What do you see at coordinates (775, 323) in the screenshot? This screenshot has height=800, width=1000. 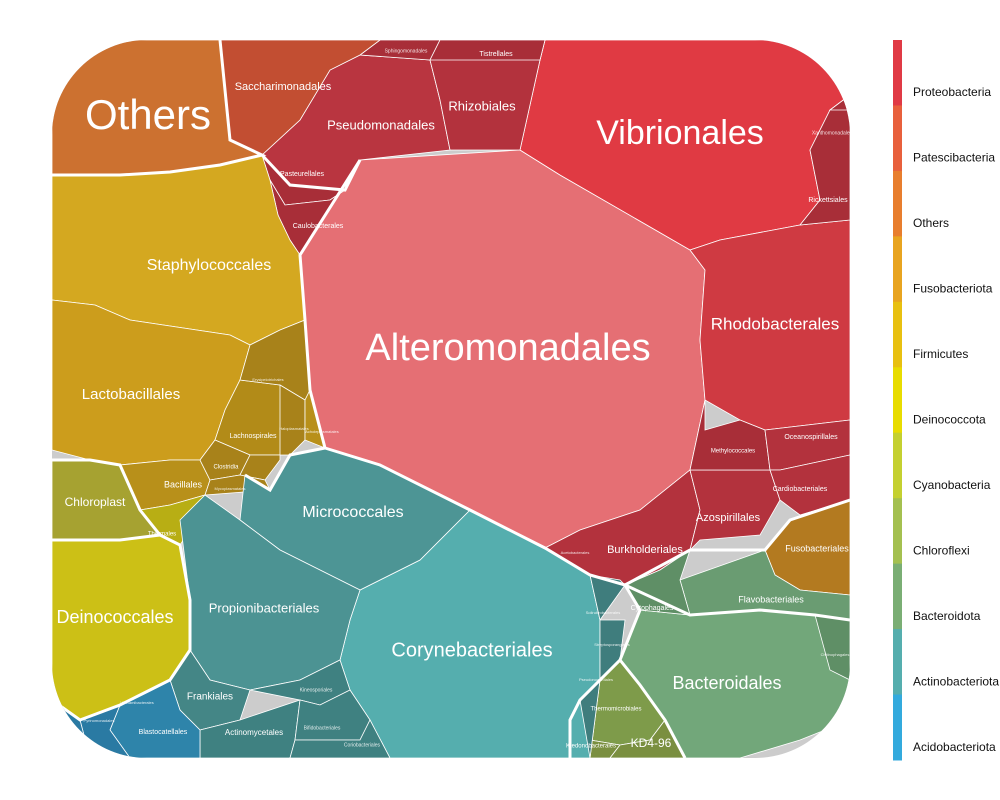 I see `order-label-rhodobacterales: Rhodobacterales` at bounding box center [775, 323].